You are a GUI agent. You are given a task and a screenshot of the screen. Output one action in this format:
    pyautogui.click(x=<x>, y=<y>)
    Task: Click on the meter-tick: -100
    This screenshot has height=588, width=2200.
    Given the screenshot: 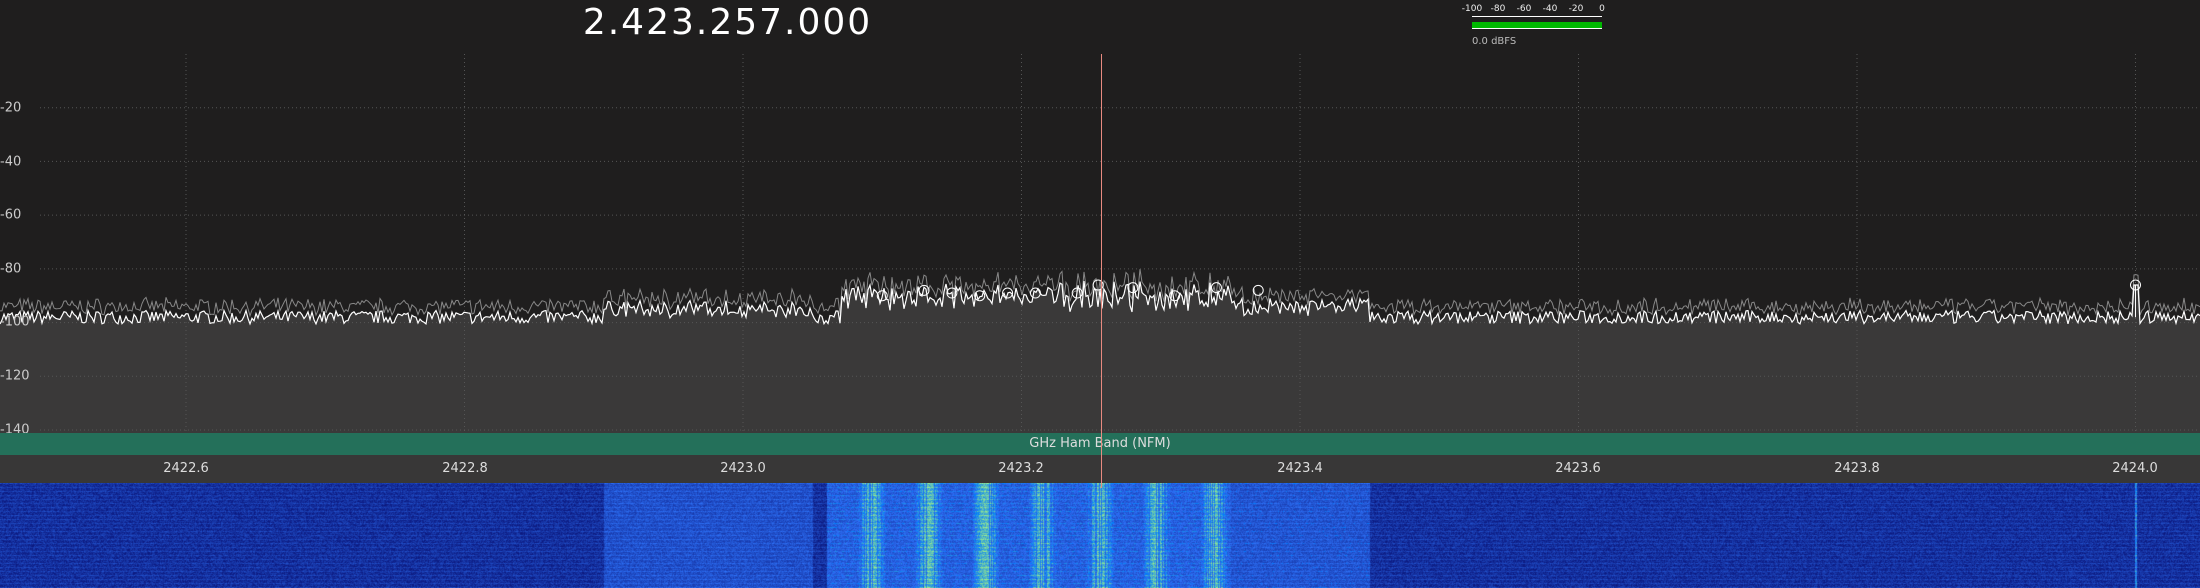 What is the action you would take?
    pyautogui.click(x=1472, y=9)
    